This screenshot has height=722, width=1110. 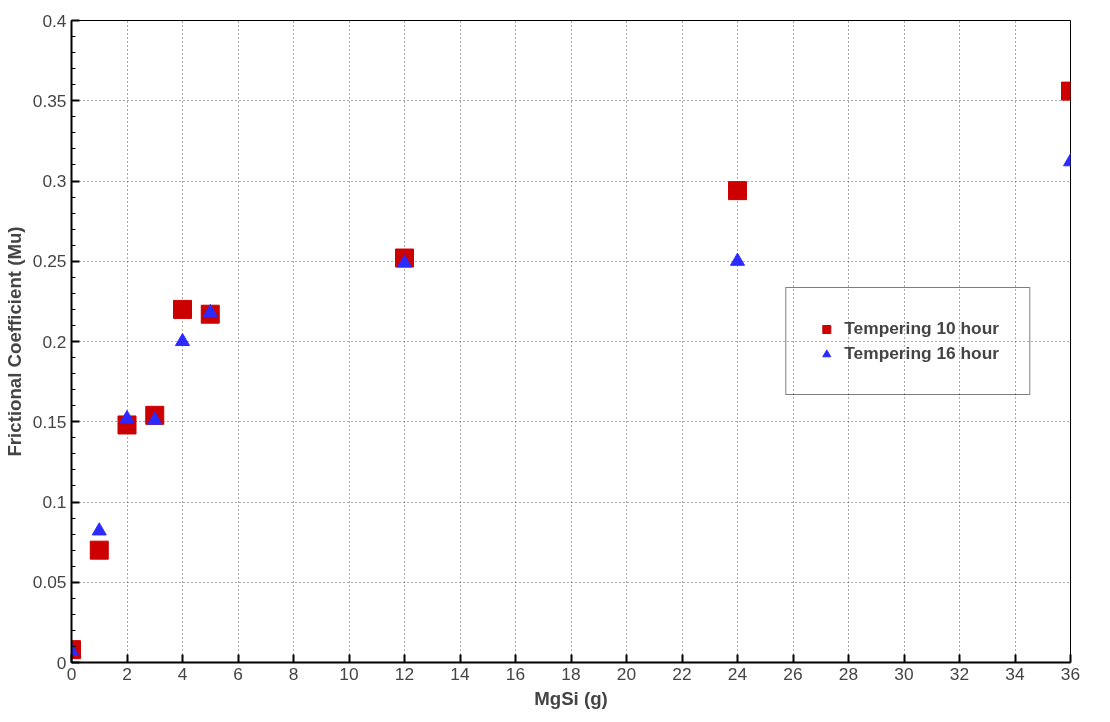 I want to click on x-tick-label: 22, so click(x=682, y=673).